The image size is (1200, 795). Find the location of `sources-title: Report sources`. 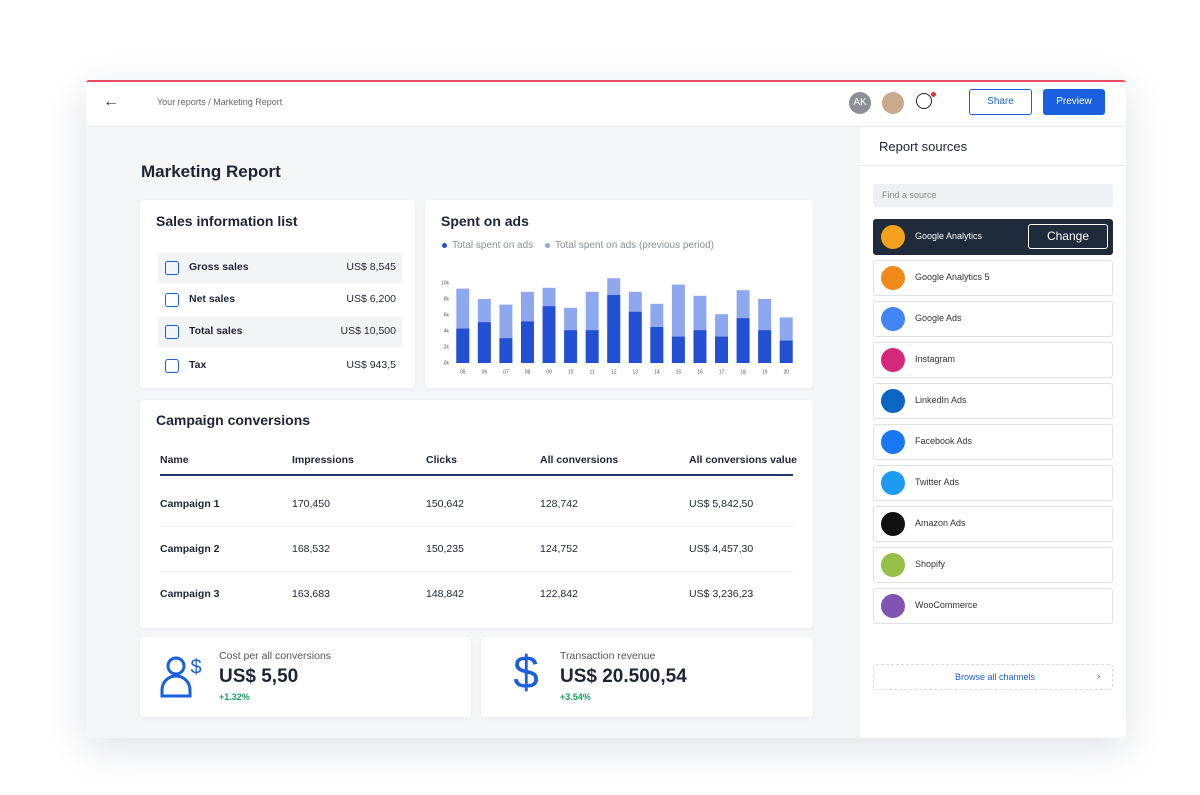

sources-title: Report sources is located at coordinates (923, 146).